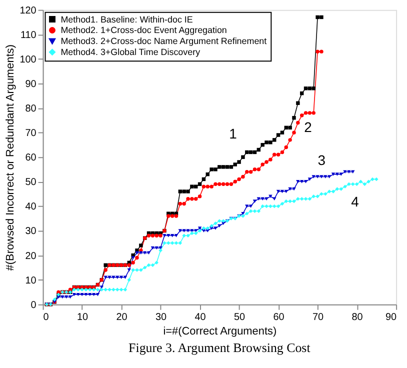  What do you see at coordinates (10, 157) in the screenshot?
I see `y-axis-title: #(Browsed Incorrect or Redundant Arguments)` at bounding box center [10, 157].